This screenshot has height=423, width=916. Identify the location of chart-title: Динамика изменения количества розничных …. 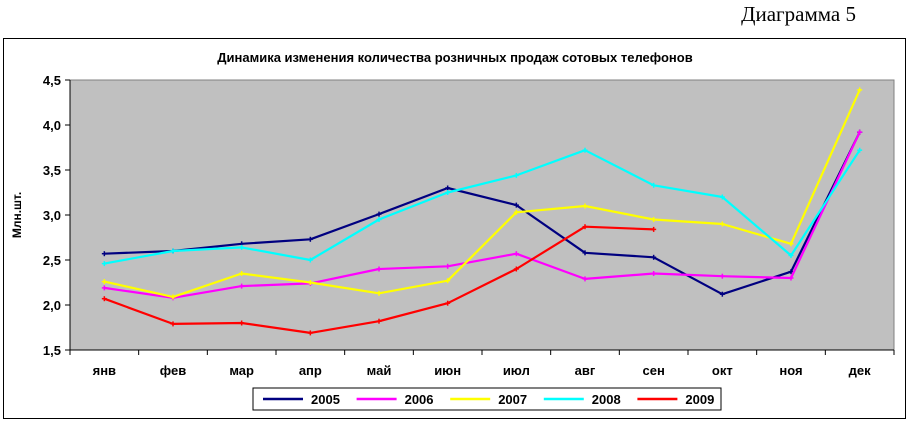
(454, 57).